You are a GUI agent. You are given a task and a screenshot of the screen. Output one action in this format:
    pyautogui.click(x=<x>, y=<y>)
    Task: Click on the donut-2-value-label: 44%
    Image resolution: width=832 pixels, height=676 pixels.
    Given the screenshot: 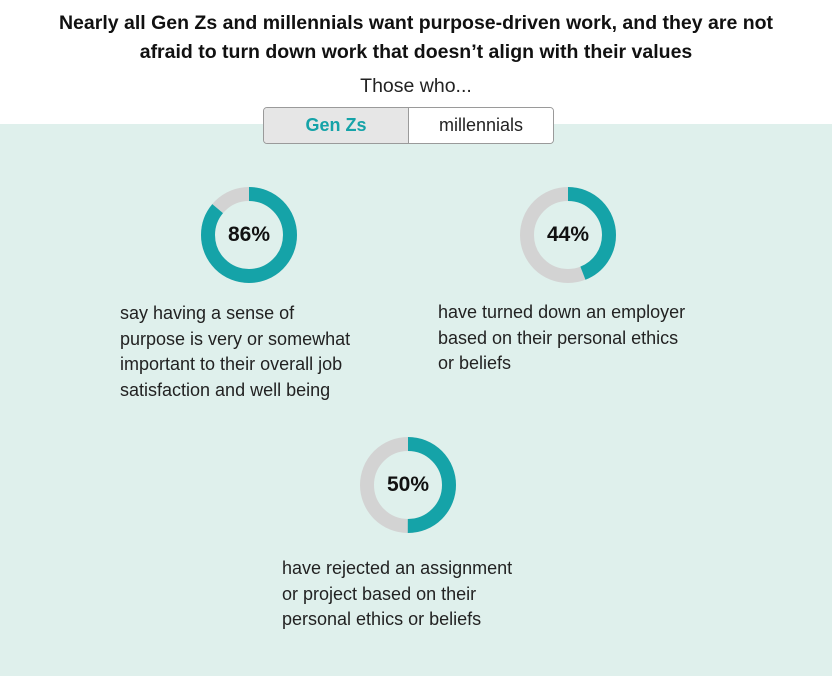 What is the action you would take?
    pyautogui.click(x=568, y=234)
    